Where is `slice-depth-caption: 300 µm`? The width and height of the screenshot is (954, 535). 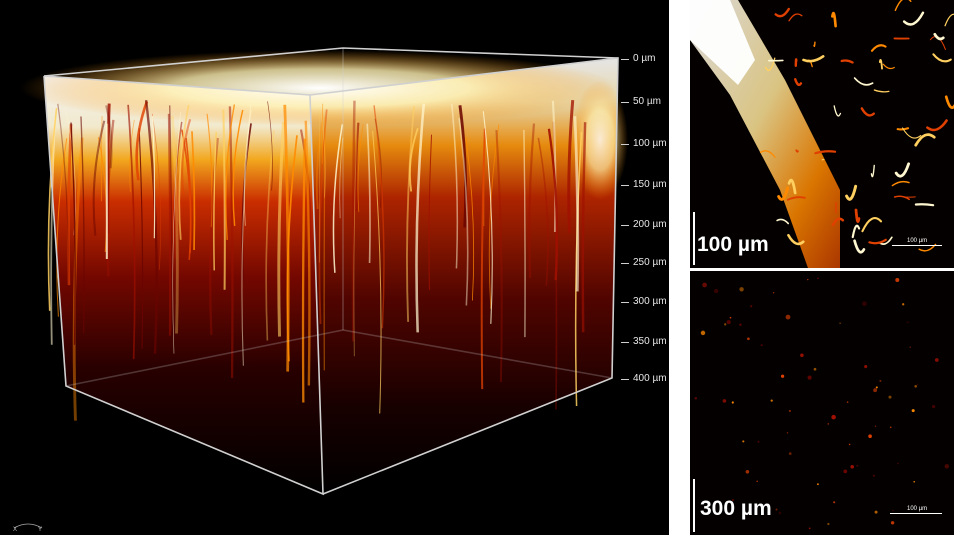 slice-depth-caption: 300 µm is located at coordinates (736, 508).